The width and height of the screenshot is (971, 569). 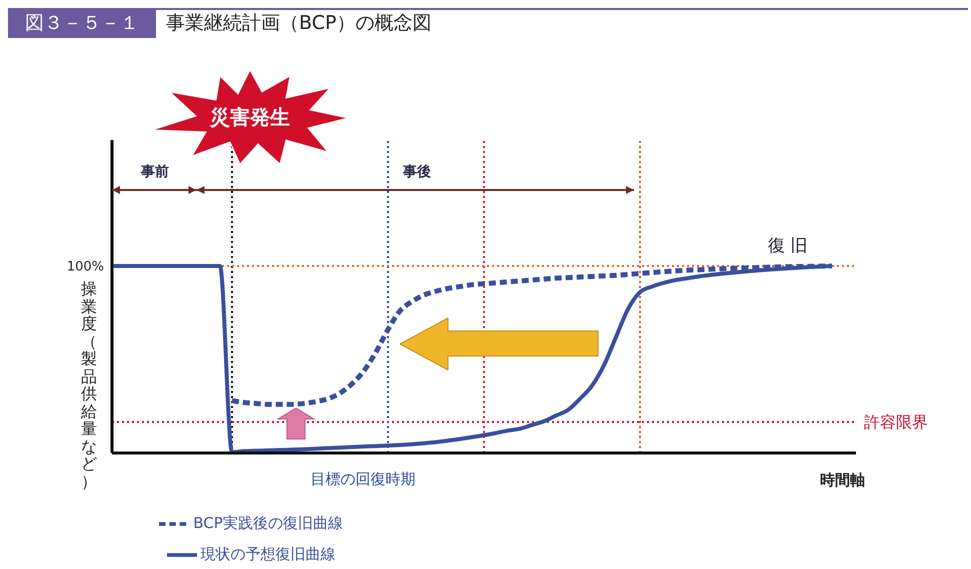 I want to click on text: 操業度（製品供給量など）, so click(x=89, y=384).